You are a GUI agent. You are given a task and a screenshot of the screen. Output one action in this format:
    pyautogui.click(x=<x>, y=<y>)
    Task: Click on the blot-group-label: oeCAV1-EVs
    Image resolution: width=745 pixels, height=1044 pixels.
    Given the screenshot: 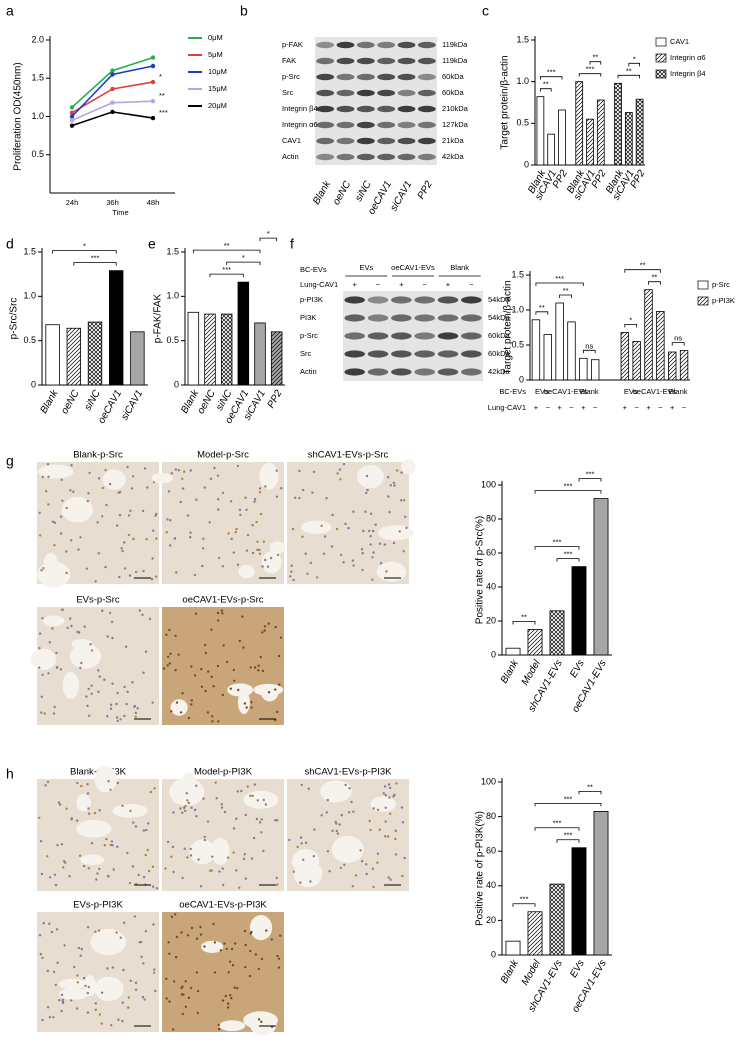 What is the action you would take?
    pyautogui.click(x=413, y=267)
    